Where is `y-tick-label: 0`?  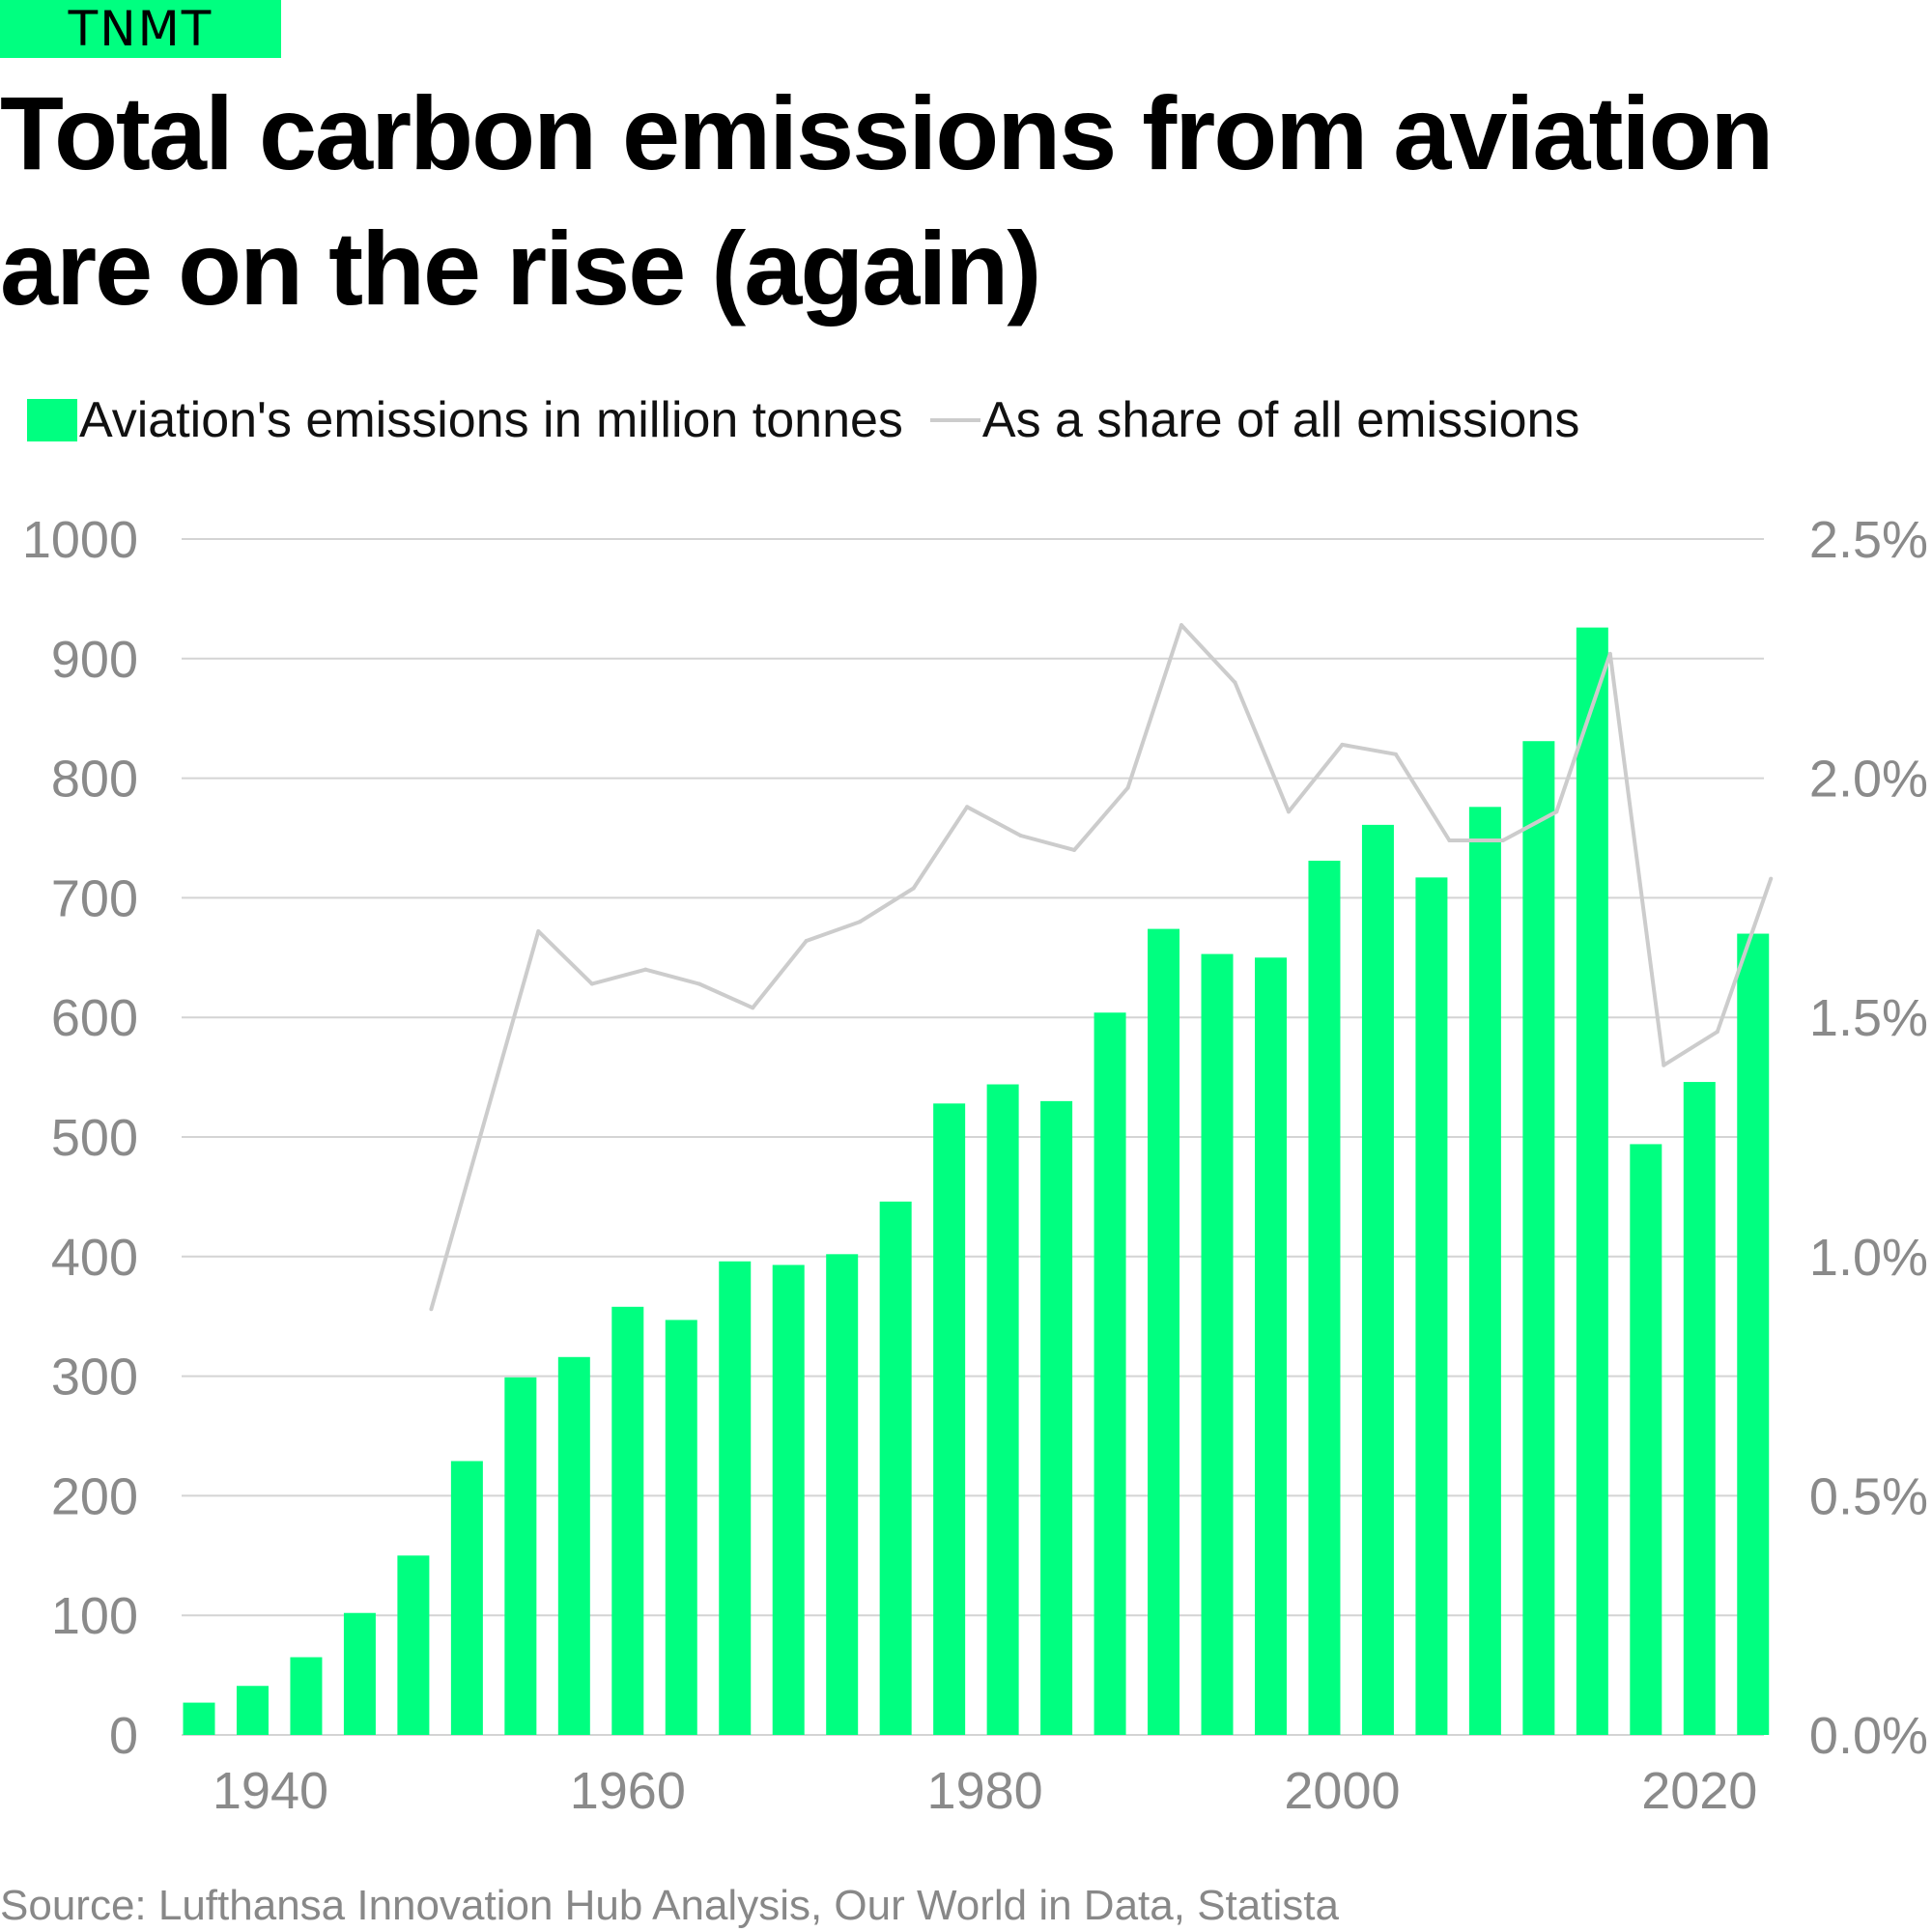 y-tick-label: 0 is located at coordinates (123, 1736).